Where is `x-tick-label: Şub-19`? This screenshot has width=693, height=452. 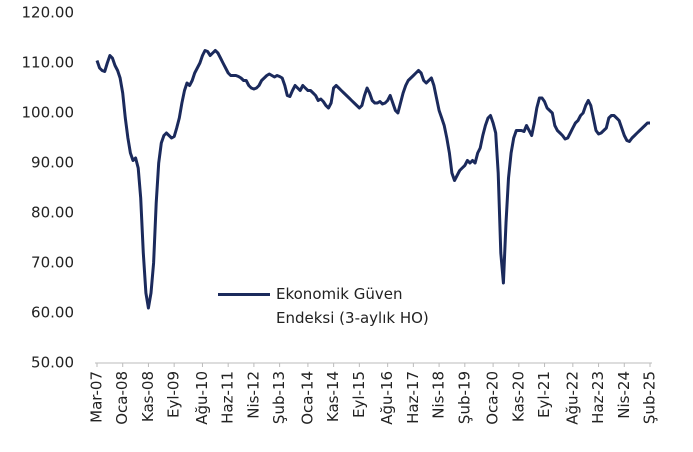 x-tick-label: Şub-19 is located at coordinates (464, 397).